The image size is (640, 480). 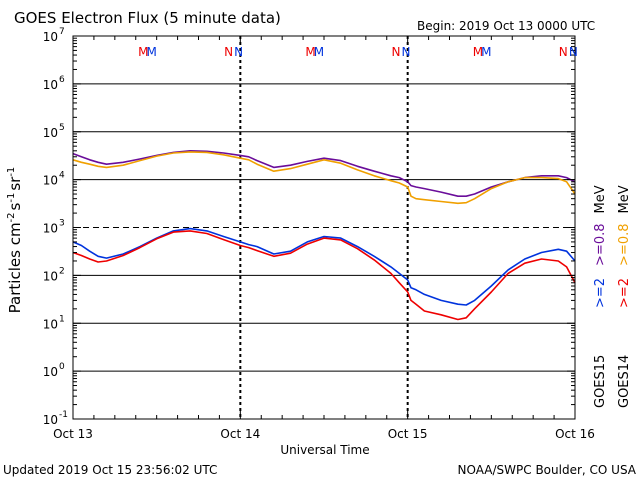 What do you see at coordinates (624, 293) in the screenshot?
I see `legend-goes14-2mev: >=2` at bounding box center [624, 293].